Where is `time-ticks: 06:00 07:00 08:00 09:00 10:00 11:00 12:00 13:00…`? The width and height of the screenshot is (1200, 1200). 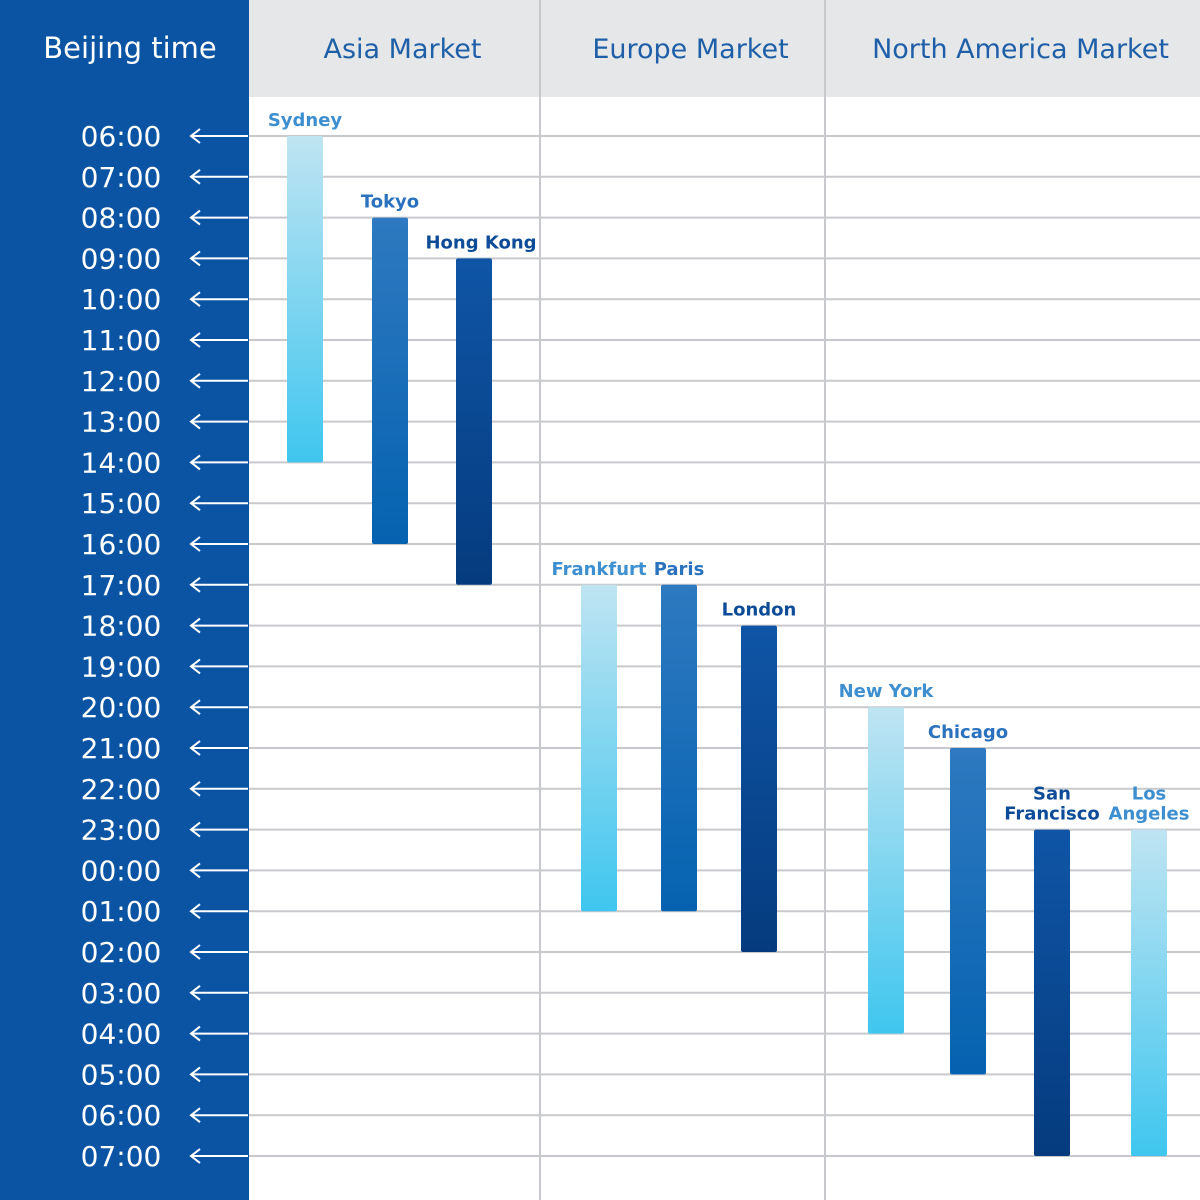
time-ticks: 06:00 07:00 08:00 09:00 10:00 11:00 12:00 13:00… is located at coordinates (164, 646).